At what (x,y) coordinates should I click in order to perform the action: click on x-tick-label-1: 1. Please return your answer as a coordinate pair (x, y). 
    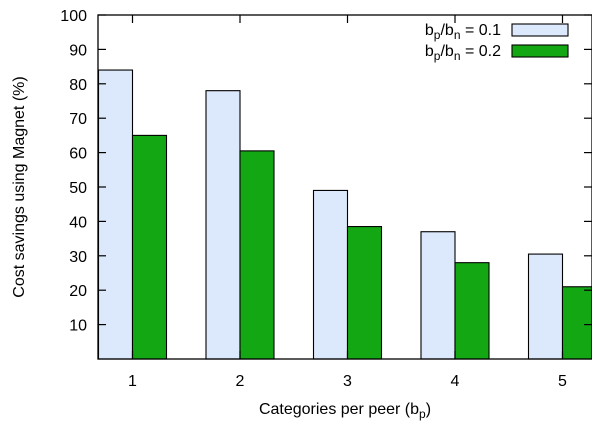
    Looking at the image, I should click on (132, 381).